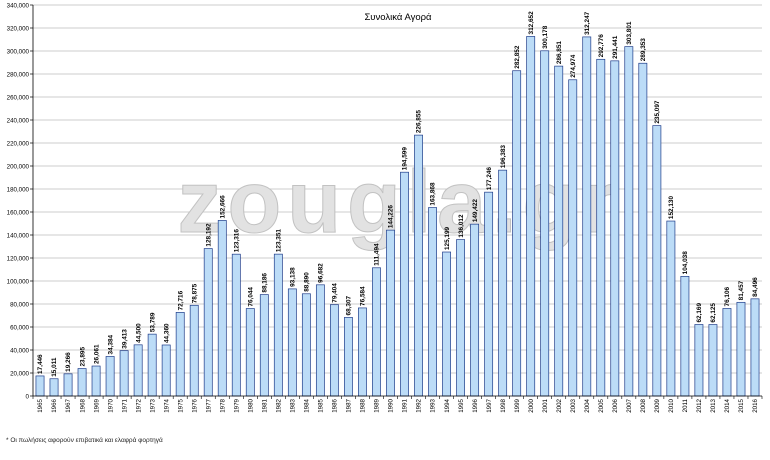  Describe the element at coordinates (377, 254) in the screenshot. I see `data-label: 111,494` at that location.